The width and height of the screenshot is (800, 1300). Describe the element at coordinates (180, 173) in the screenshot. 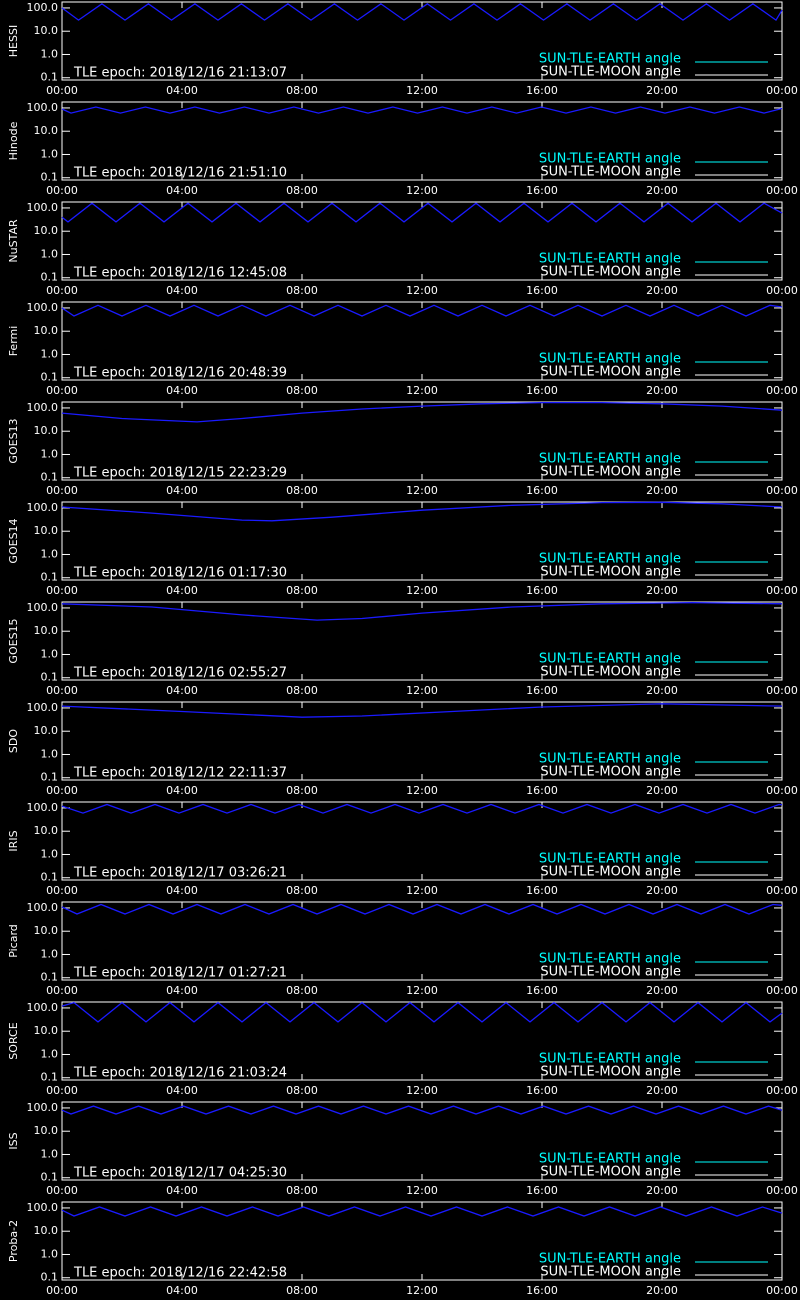

I see `annotation: TLE epoch: 2018/12/16 21:51:10` at that location.